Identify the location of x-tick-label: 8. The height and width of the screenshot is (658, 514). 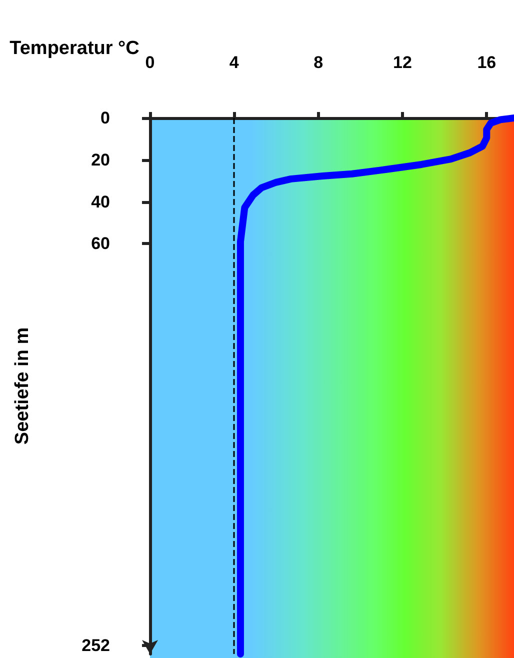
(319, 62).